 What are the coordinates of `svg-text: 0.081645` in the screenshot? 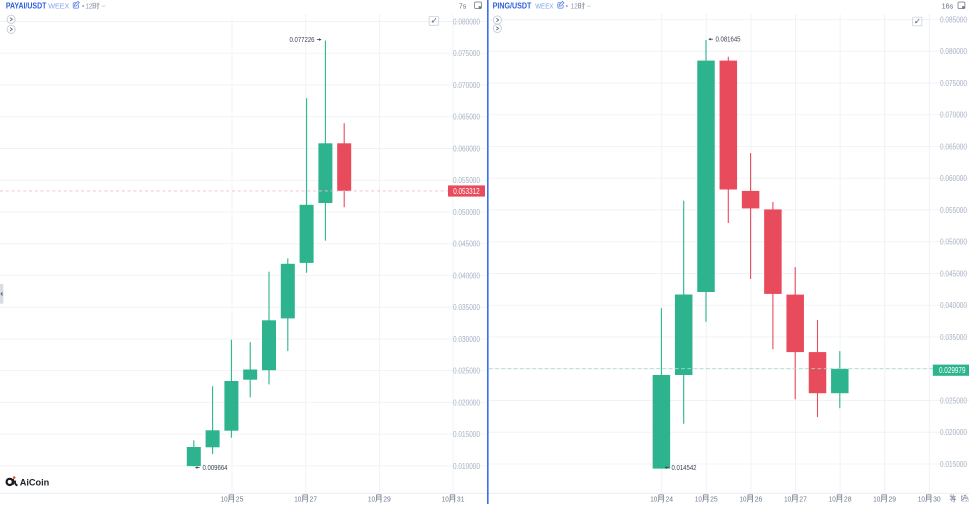 It's located at (728, 39).